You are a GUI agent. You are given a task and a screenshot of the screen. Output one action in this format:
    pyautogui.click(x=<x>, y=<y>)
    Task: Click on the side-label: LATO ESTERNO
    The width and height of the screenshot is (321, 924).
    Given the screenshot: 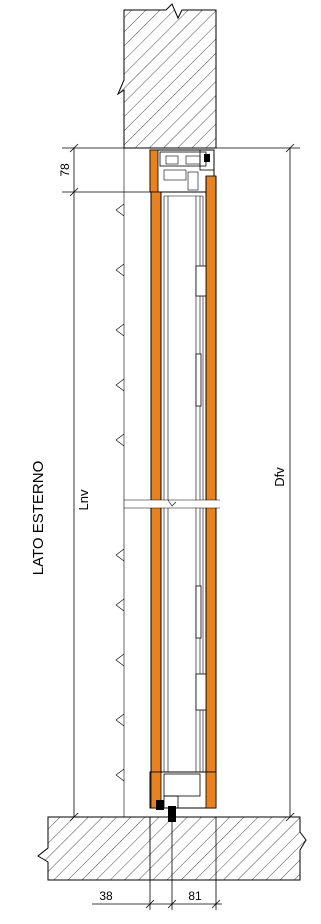 What is the action you would take?
    pyautogui.click(x=38, y=518)
    